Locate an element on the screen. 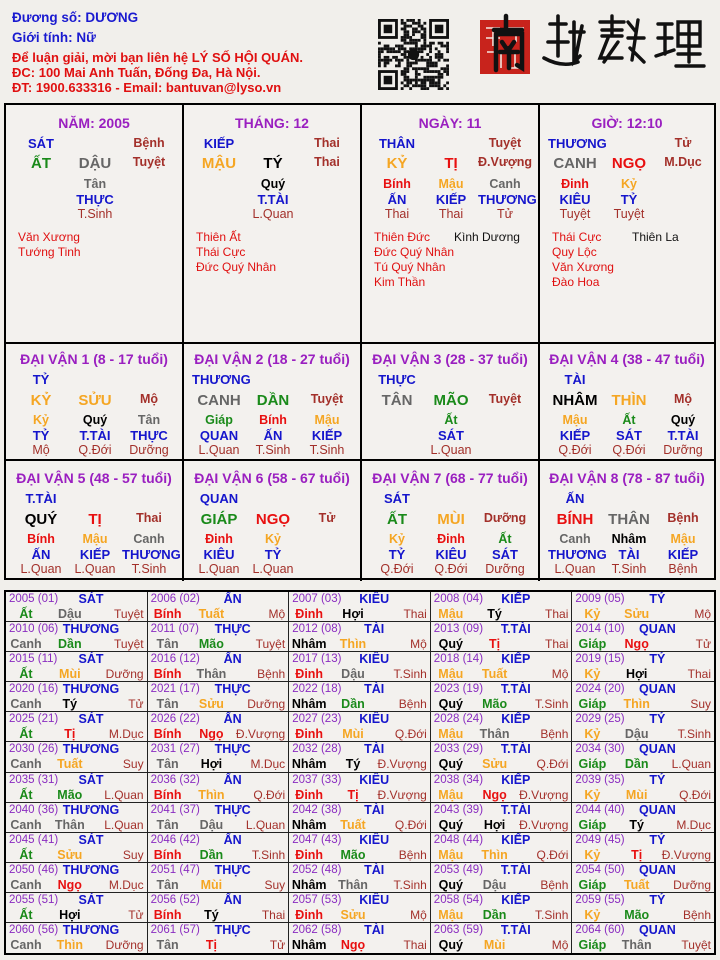 Image resolution: width=720 pixels, height=960 pixels. stars-left: Thái Cực Quy Lộc Văn Xương Đào Hoa is located at coordinates (583, 260).